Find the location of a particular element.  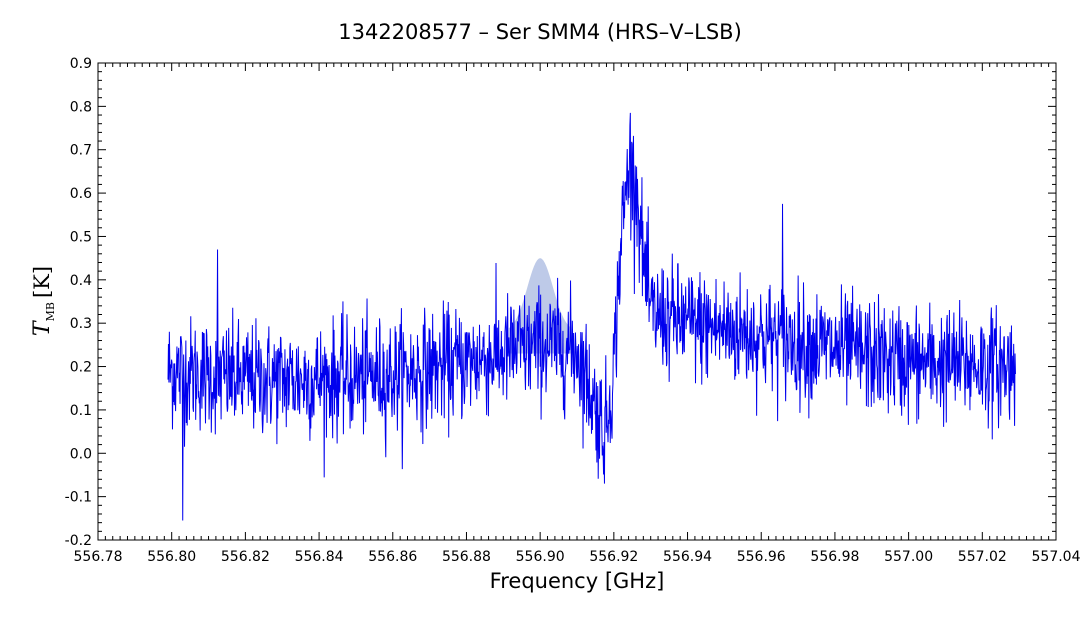

y-tick-label: 0.6 is located at coordinates (81, 194).